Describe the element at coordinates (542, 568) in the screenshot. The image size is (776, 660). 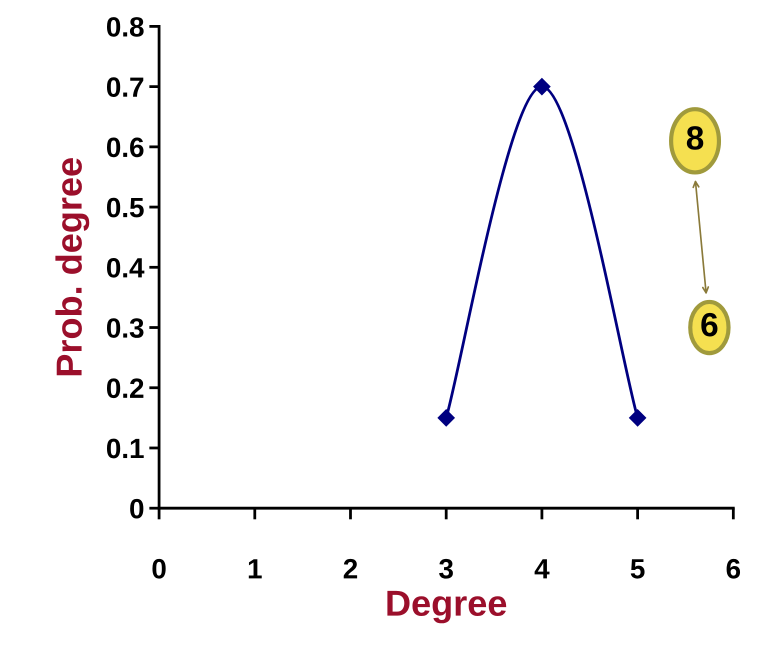
I see `x-tick-label: 4` at that location.